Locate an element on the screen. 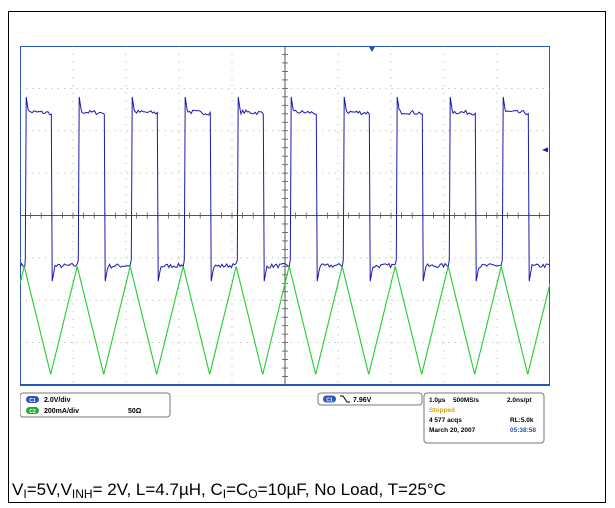 The image size is (615, 508). sample-rate: 500MS/s is located at coordinates (466, 400).